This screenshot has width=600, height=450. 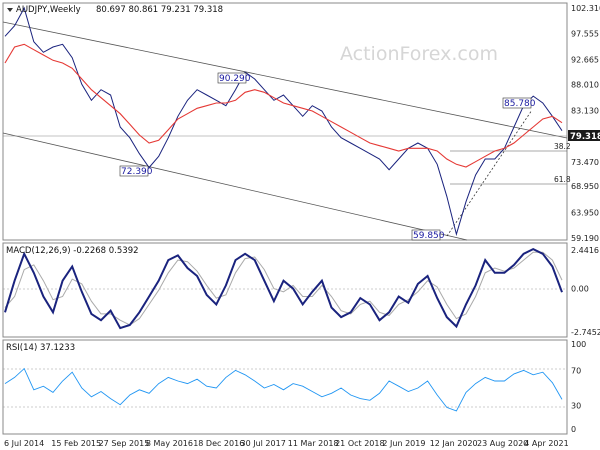 What do you see at coordinates (72, 251) in the screenshot?
I see `macd-title: MACD(12,26,9) -0.2268 0.5392` at bounding box center [72, 251].